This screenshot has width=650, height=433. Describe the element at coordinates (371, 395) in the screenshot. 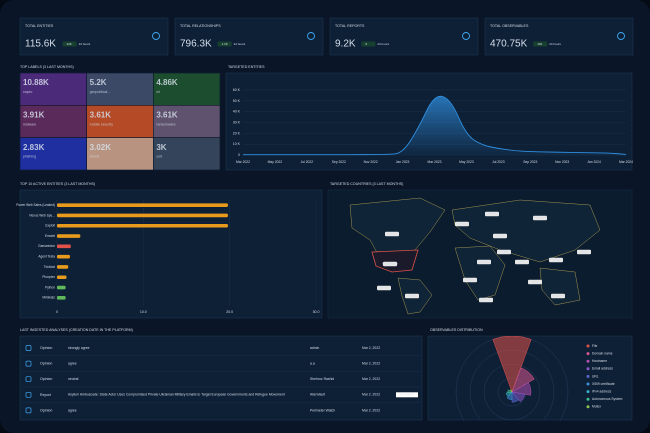

I see `row-date: Mar 2, 2022` at that location.